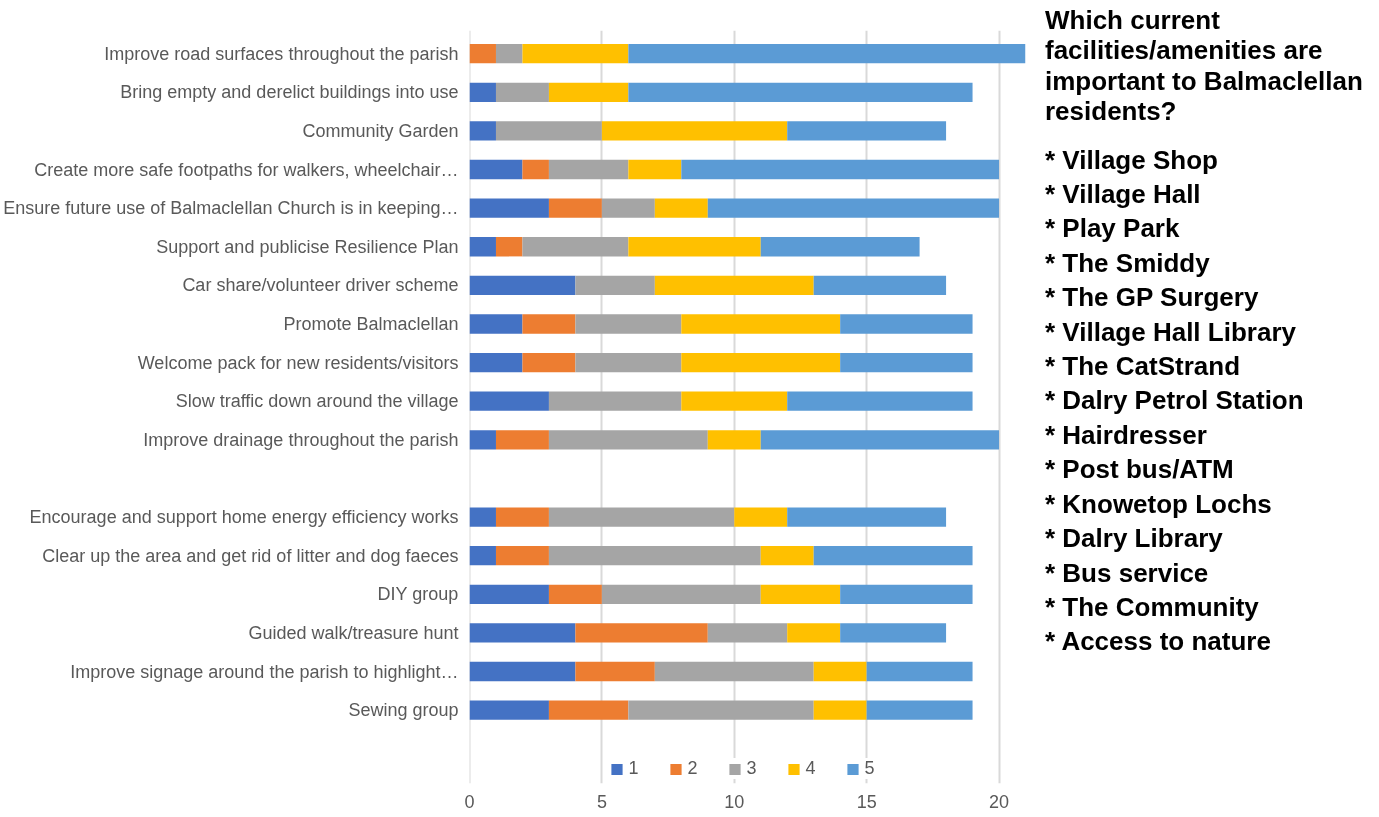 The width and height of the screenshot is (1379, 817). I want to click on x-tick-label: 5, so click(601, 801).